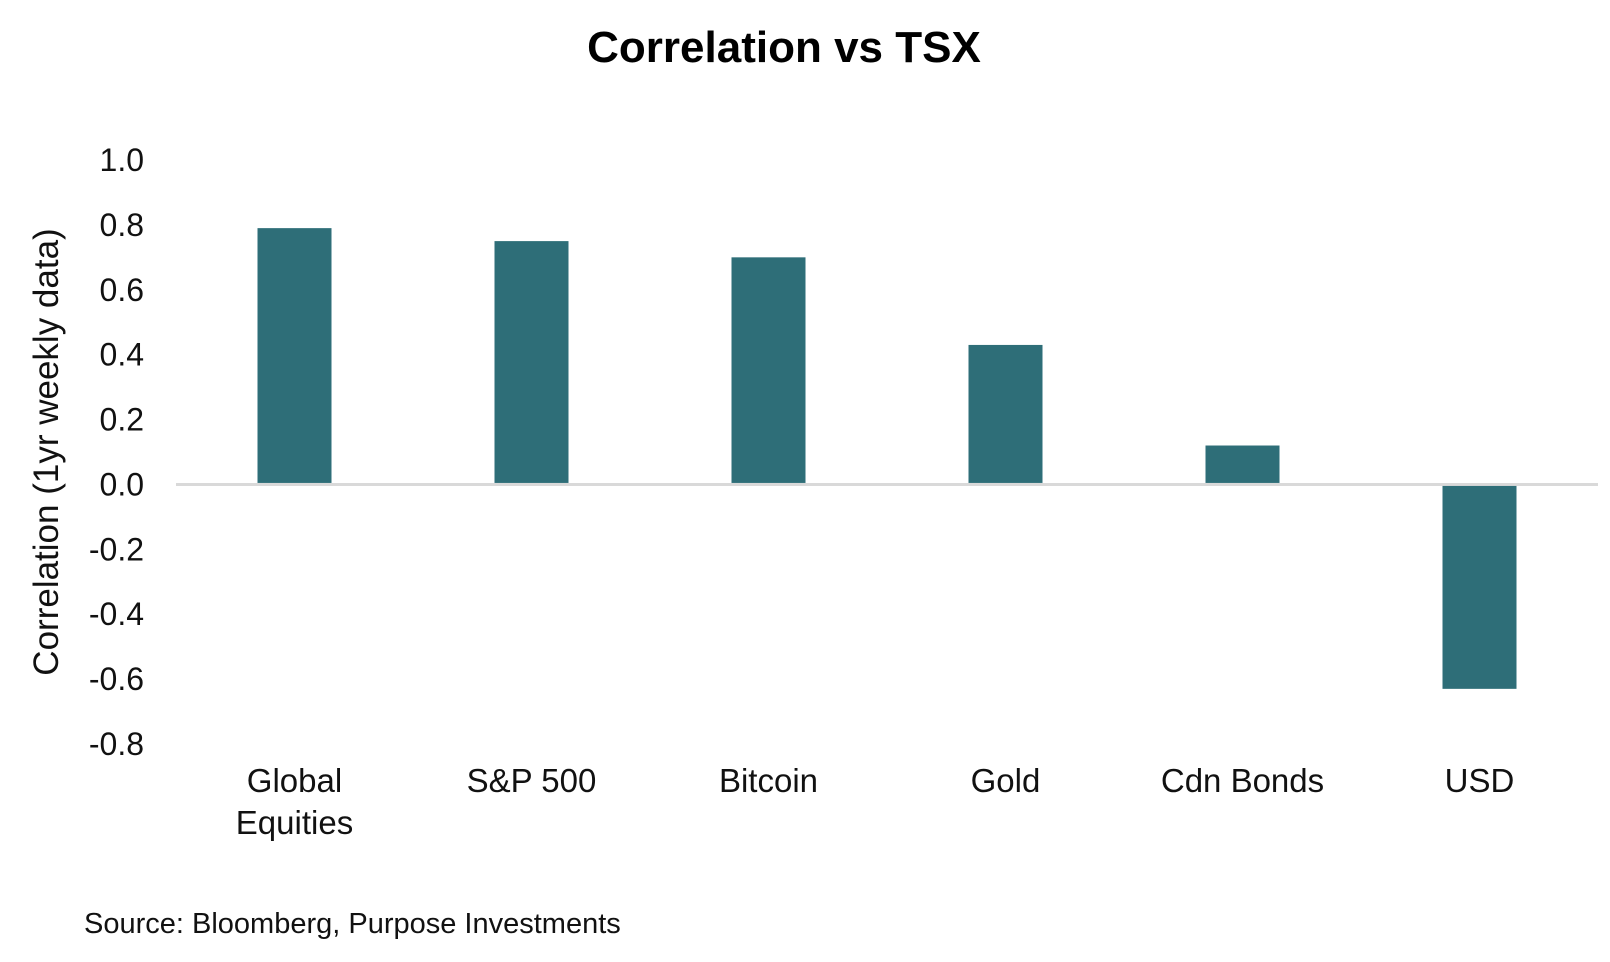 The image size is (1610, 962). I want to click on y-tick-label: 0.8, so click(122, 225).